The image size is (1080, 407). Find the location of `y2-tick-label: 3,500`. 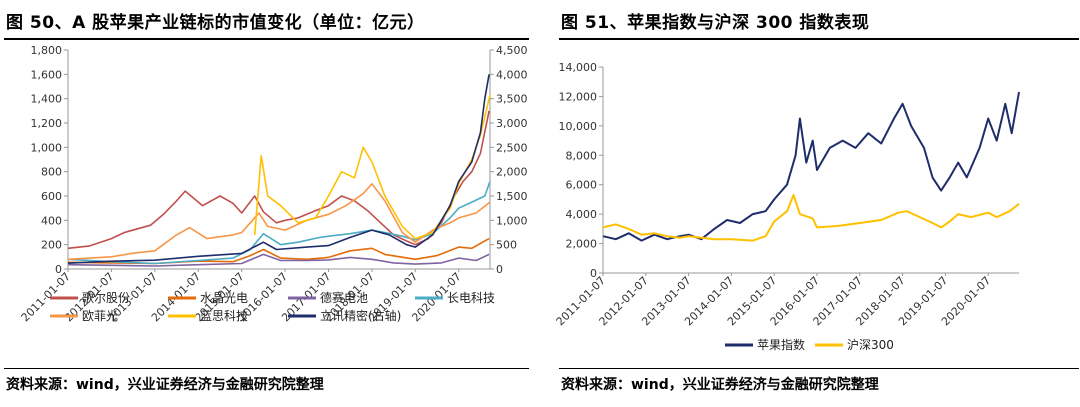

y2-tick-label: 3,500 is located at coordinates (512, 99).